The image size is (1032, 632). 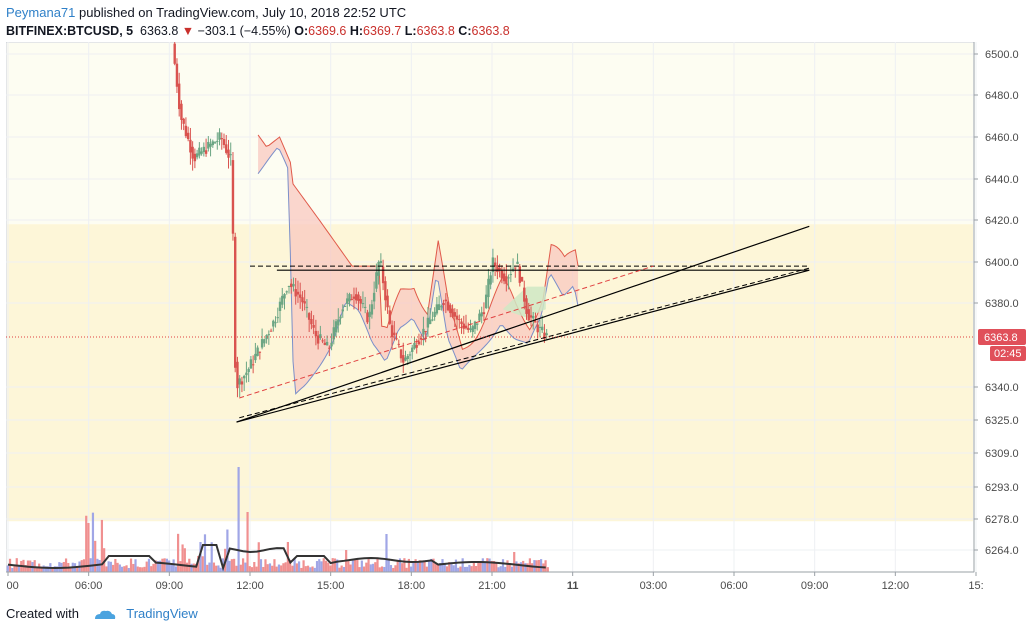 I want to click on tradingview-brand: TradingView, so click(x=162, y=613).